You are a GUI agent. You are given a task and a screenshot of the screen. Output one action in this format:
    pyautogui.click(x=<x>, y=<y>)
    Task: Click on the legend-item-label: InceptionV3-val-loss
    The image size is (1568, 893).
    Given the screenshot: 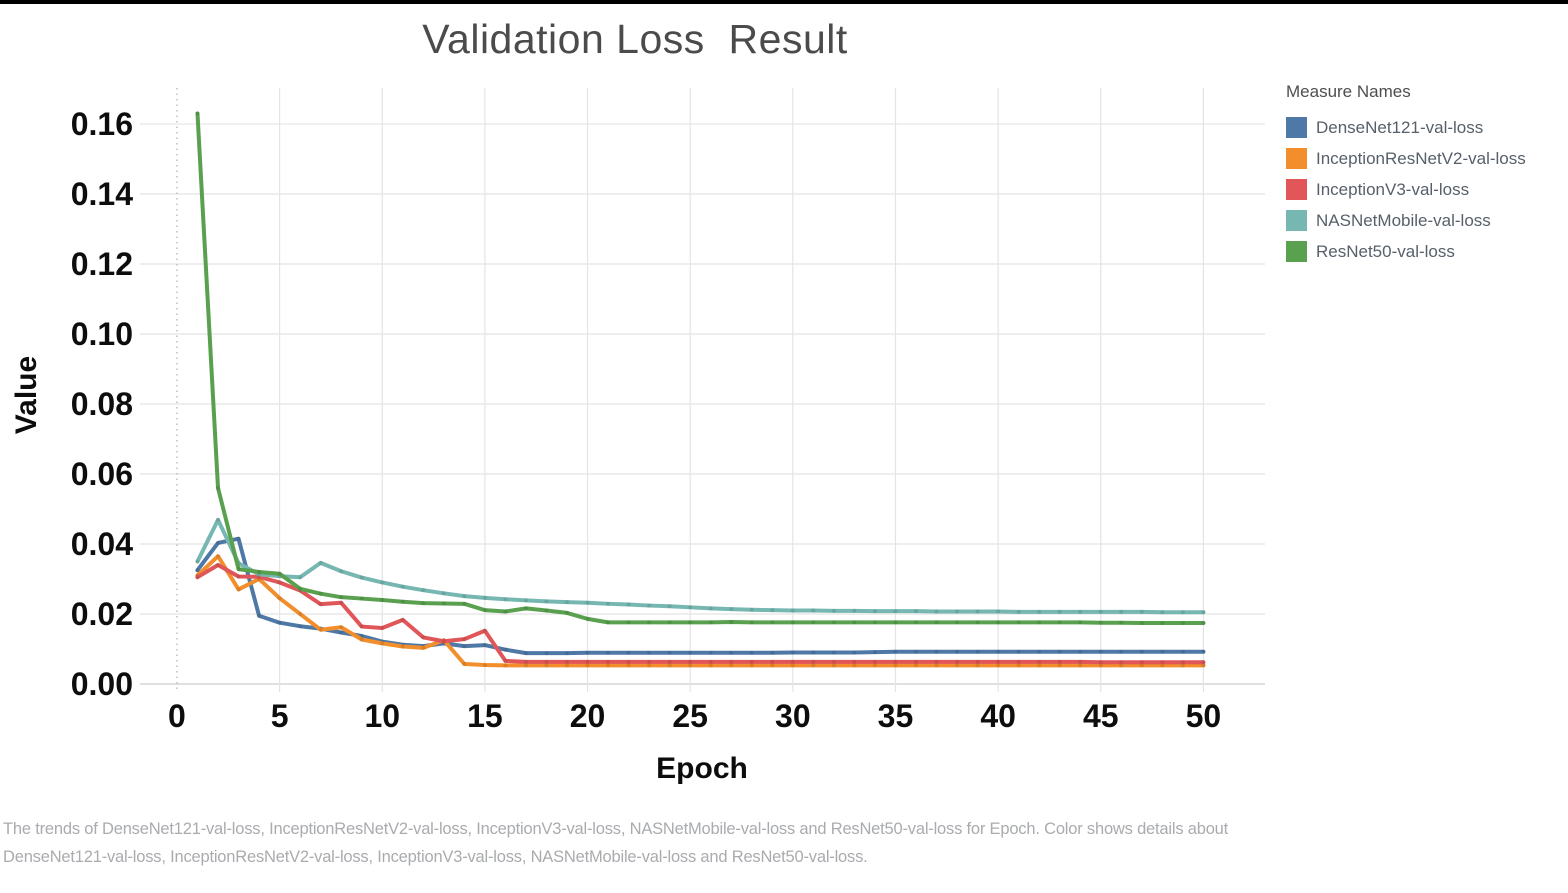 What is the action you would take?
    pyautogui.click(x=1393, y=189)
    